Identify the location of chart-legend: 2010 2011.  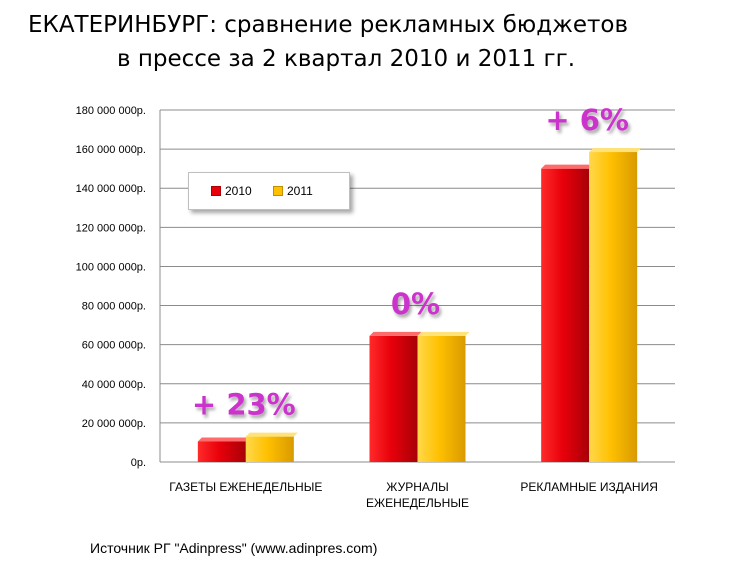
(269, 191).